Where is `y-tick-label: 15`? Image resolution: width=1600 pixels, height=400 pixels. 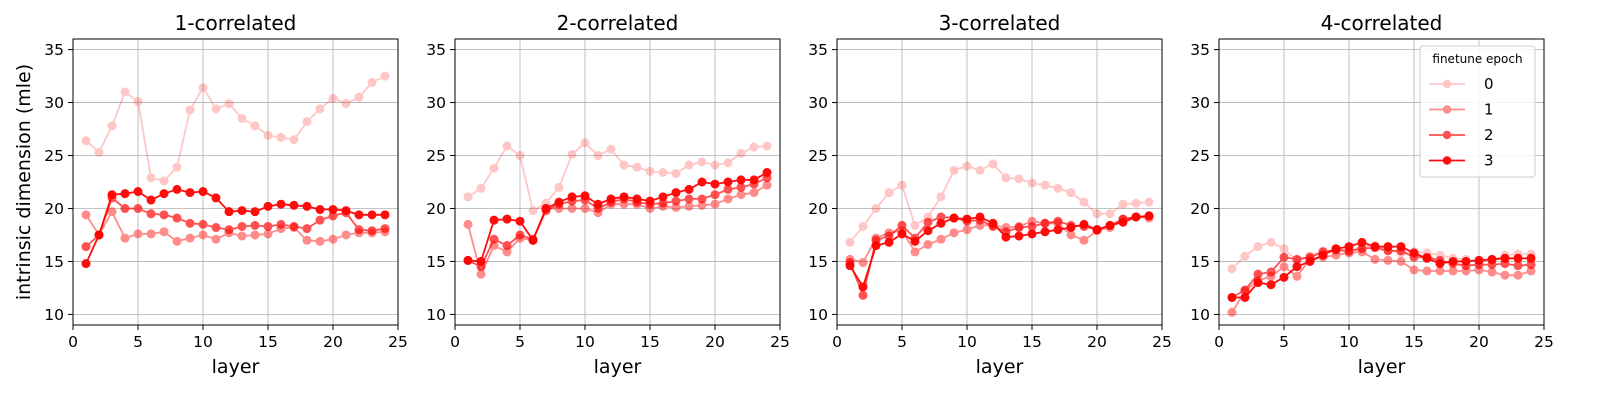 y-tick-label: 15 is located at coordinates (1200, 262).